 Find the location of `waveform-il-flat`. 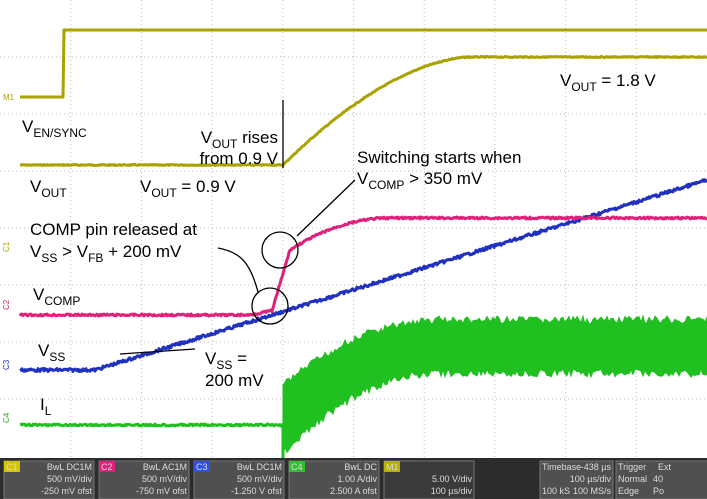

waveform-il-flat is located at coordinates (152, 440).